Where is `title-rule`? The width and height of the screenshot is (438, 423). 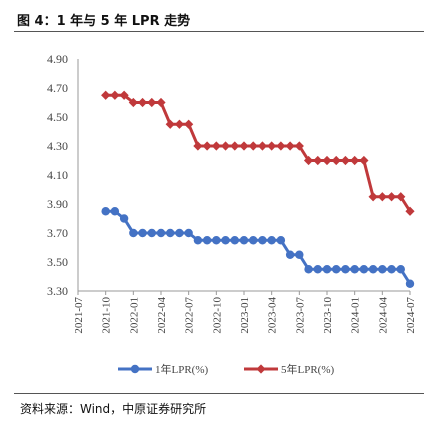 title-rule is located at coordinates (219, 31).